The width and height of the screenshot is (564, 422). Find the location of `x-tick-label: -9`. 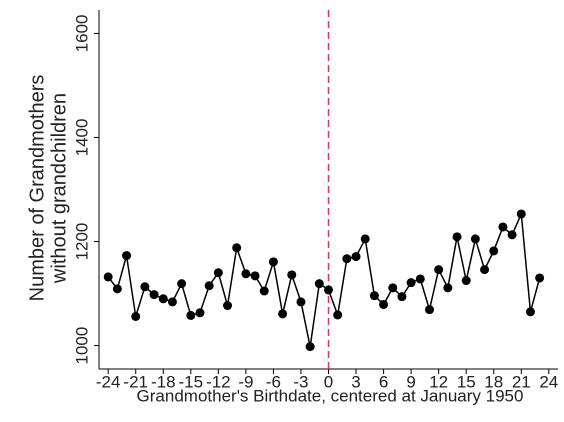

x-tick-label: -9 is located at coordinates (245, 381).